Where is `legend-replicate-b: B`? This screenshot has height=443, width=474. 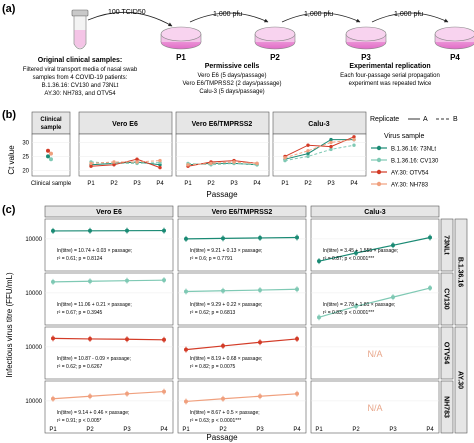
legend-replicate-b: B is located at coordinates (455, 119).